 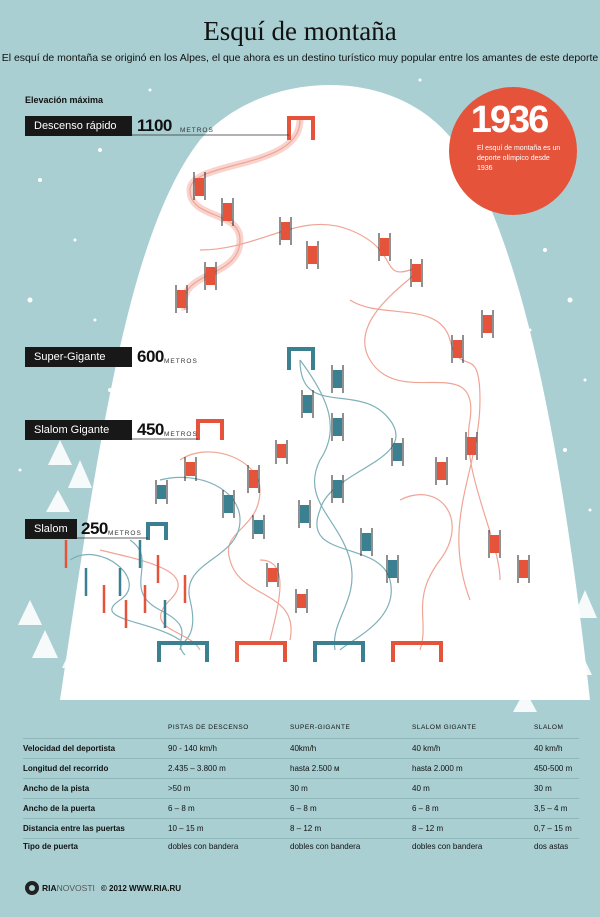 I want to click on page-title: Esquí de montaña, so click(x=300, y=31).